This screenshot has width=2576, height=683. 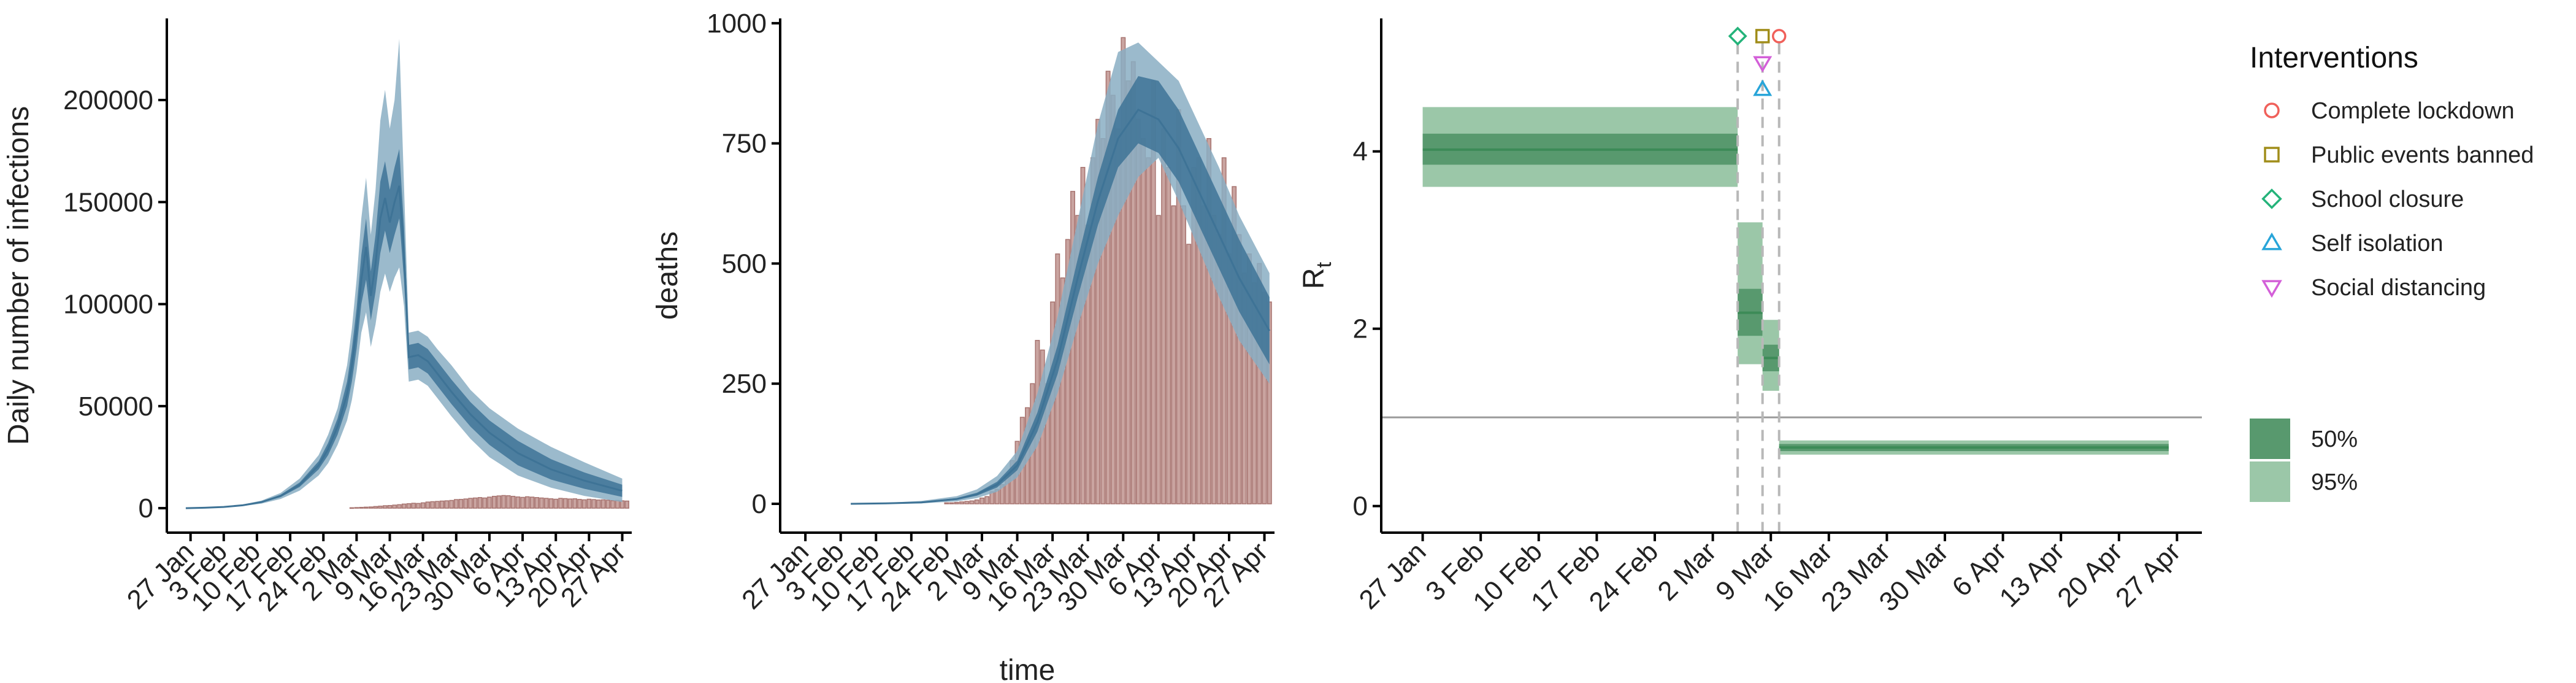 I want to click on y-tick-label: 0, so click(x=1360, y=507).